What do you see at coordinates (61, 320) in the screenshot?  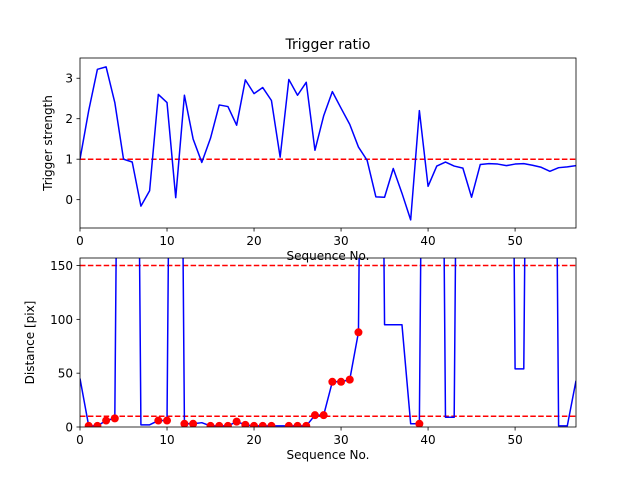 I see `y-tick-label: 100` at bounding box center [61, 320].